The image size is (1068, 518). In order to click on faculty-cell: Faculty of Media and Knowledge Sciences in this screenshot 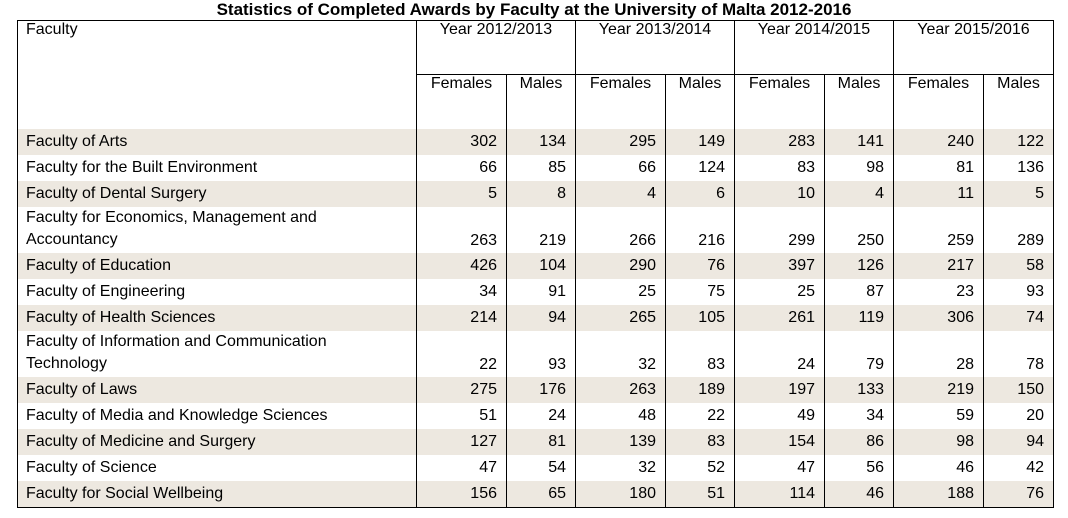, I will do `click(217, 416)`.